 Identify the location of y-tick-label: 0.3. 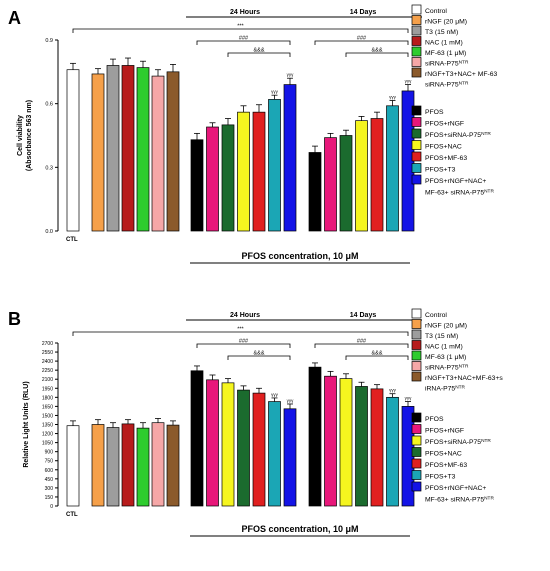
(49, 168).